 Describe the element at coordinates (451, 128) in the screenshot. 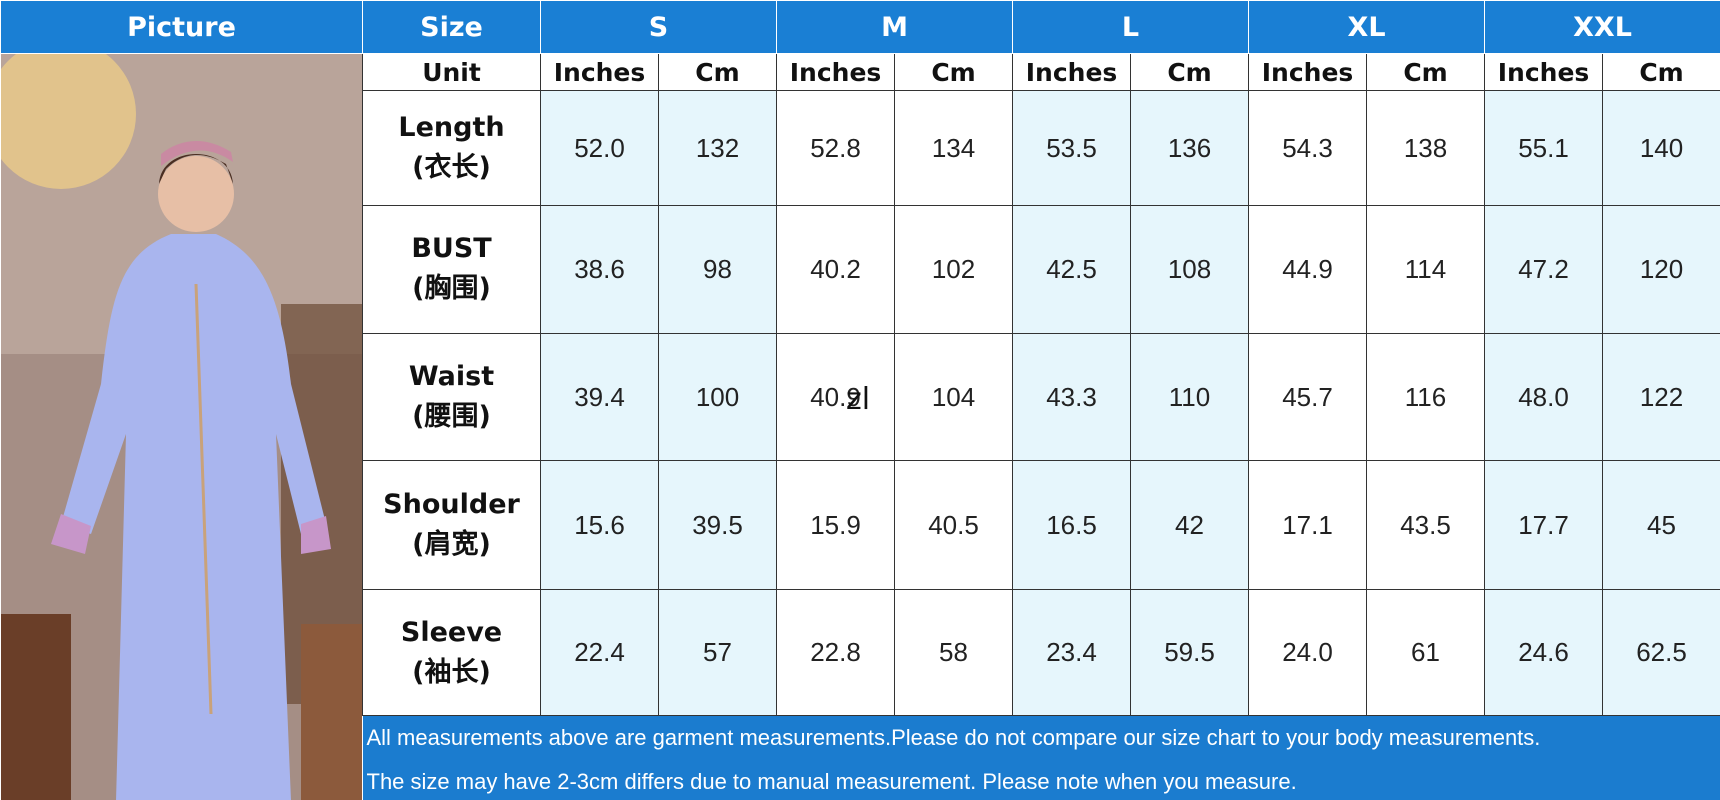

I see `measure-name: Length` at that location.